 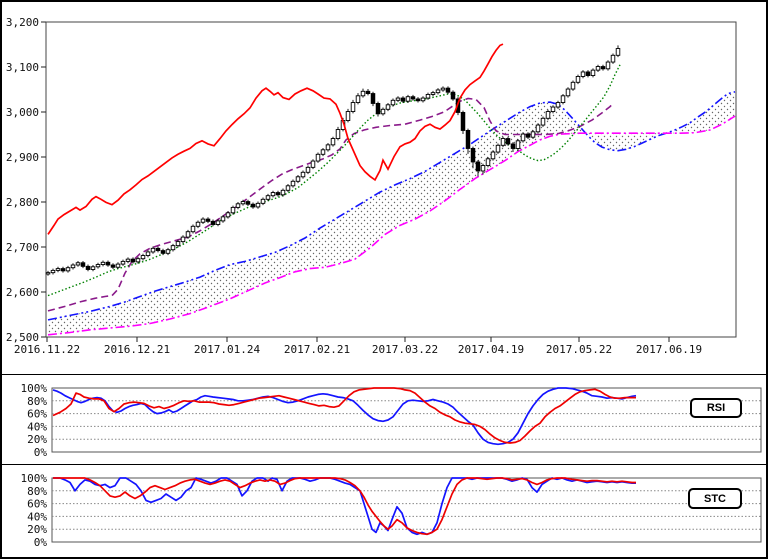 I want to click on y-tick-label: 3,200, so click(x=22, y=22).